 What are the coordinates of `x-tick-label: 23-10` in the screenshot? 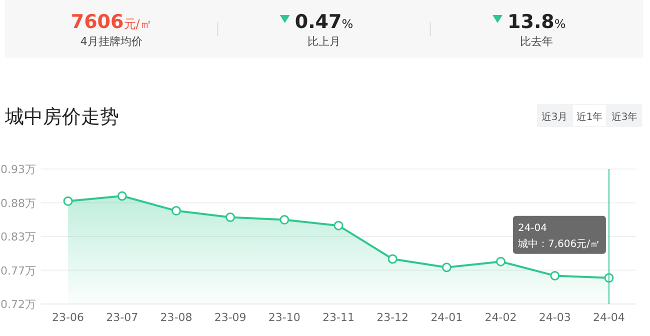 It's located at (284, 317).